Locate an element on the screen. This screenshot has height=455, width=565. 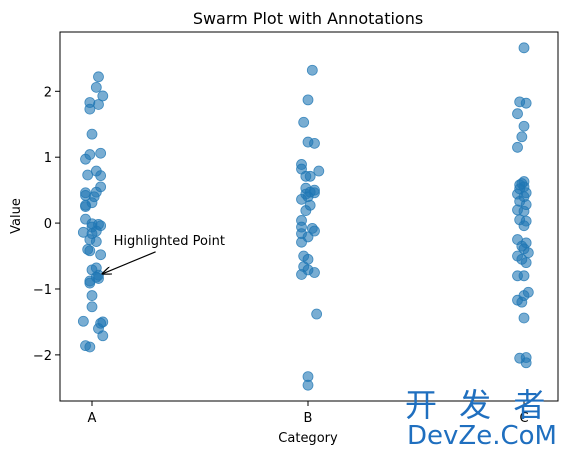
annotation-layer: Highlighted Point is located at coordinates (163, 254).